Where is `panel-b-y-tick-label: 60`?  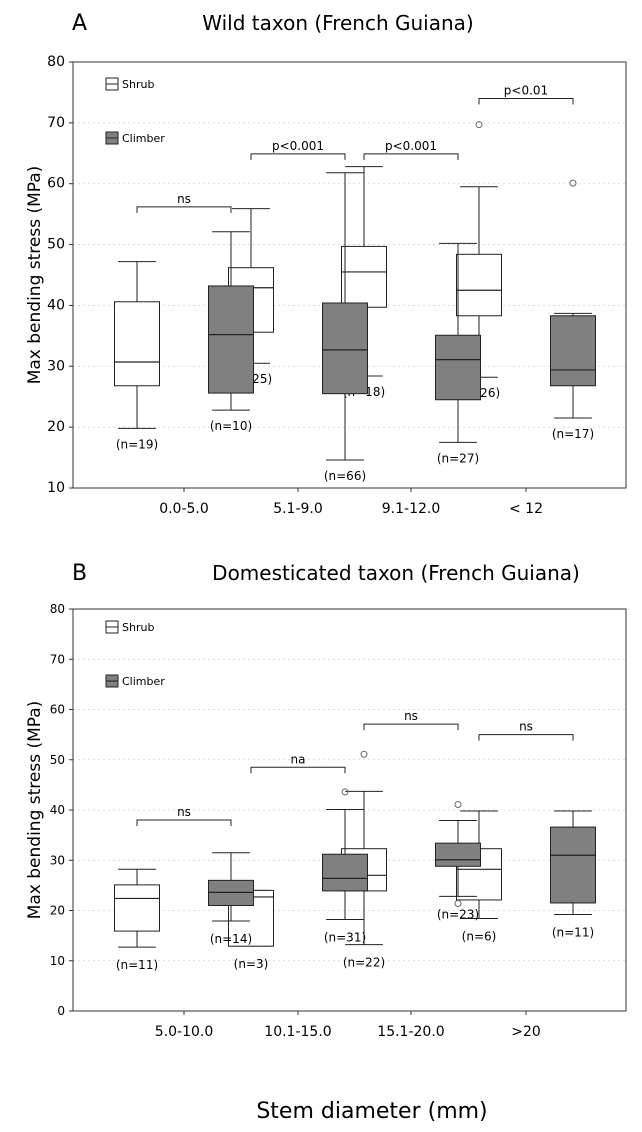
panel-b-y-tick-label: 60 is located at coordinates (57, 710).